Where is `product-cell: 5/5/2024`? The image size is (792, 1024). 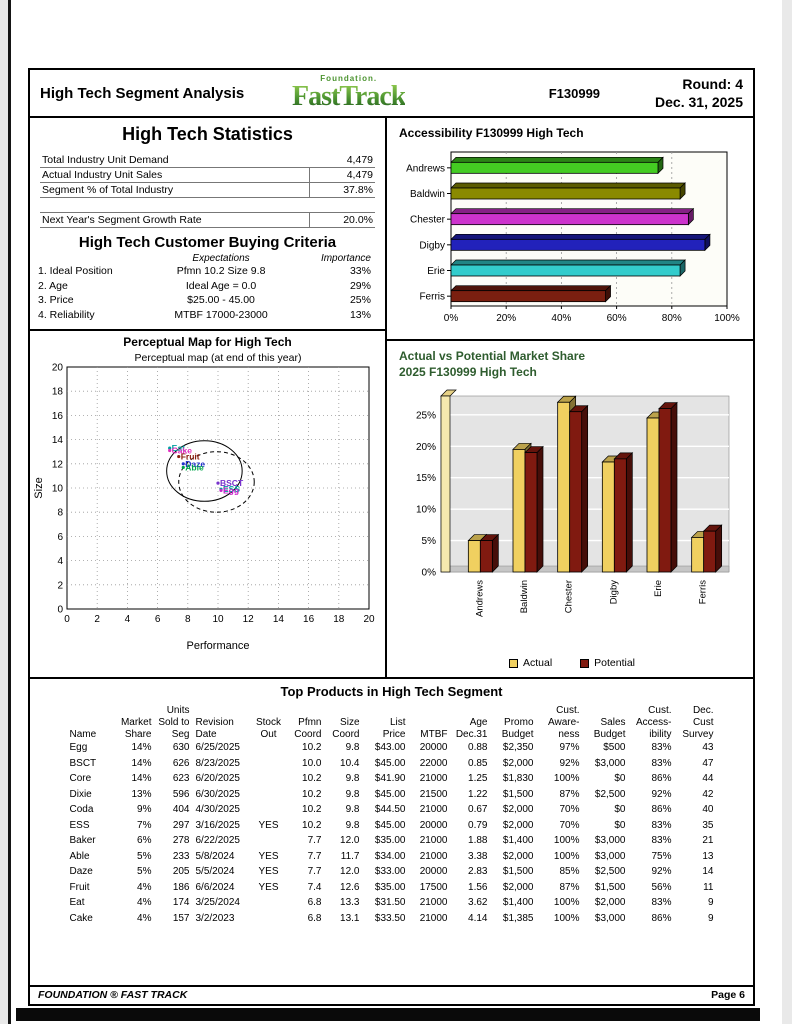
product-cell: 5/5/2024 is located at coordinates (215, 872).